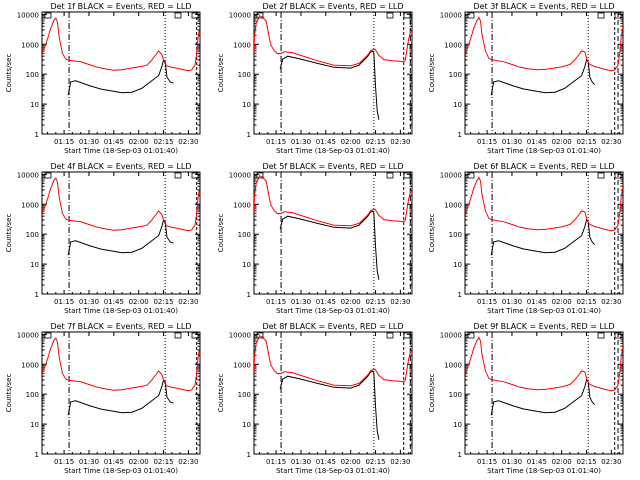  What do you see at coordinates (120, 6) in the screenshot?
I see `panel-title: Det 1f BLACK = Events, RED = LLD` at bounding box center [120, 6].